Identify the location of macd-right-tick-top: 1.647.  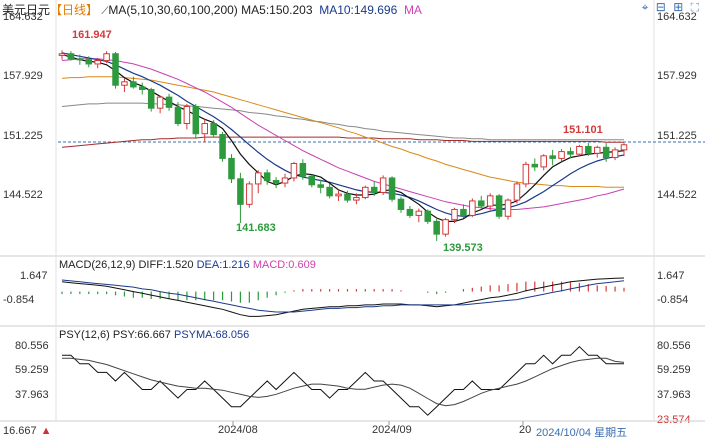
(671, 276).